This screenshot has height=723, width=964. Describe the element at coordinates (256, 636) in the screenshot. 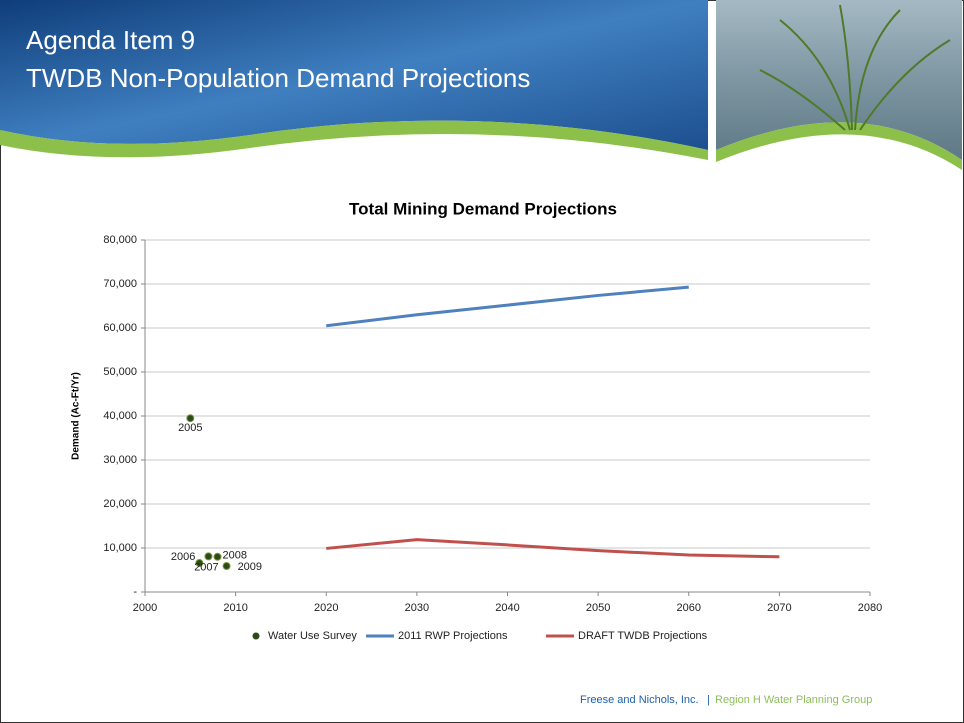

I see `legend-marker` at that location.